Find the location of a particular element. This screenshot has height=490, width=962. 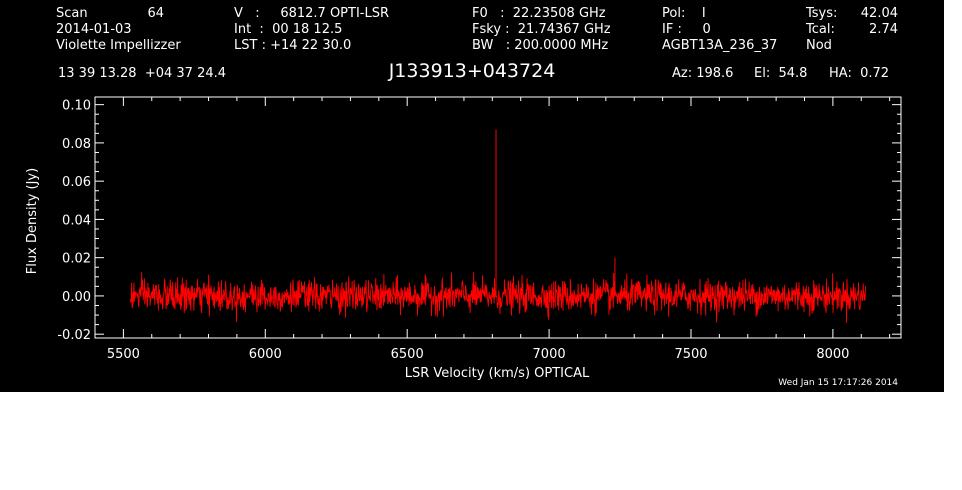

y-tick-label: 0.06 is located at coordinates (76, 182).